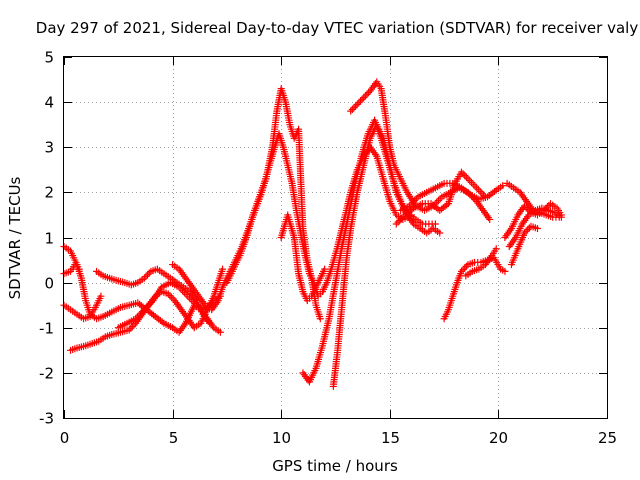 The width and height of the screenshot is (640, 480). I want to click on y-tick-label: 3, so click(49, 148).